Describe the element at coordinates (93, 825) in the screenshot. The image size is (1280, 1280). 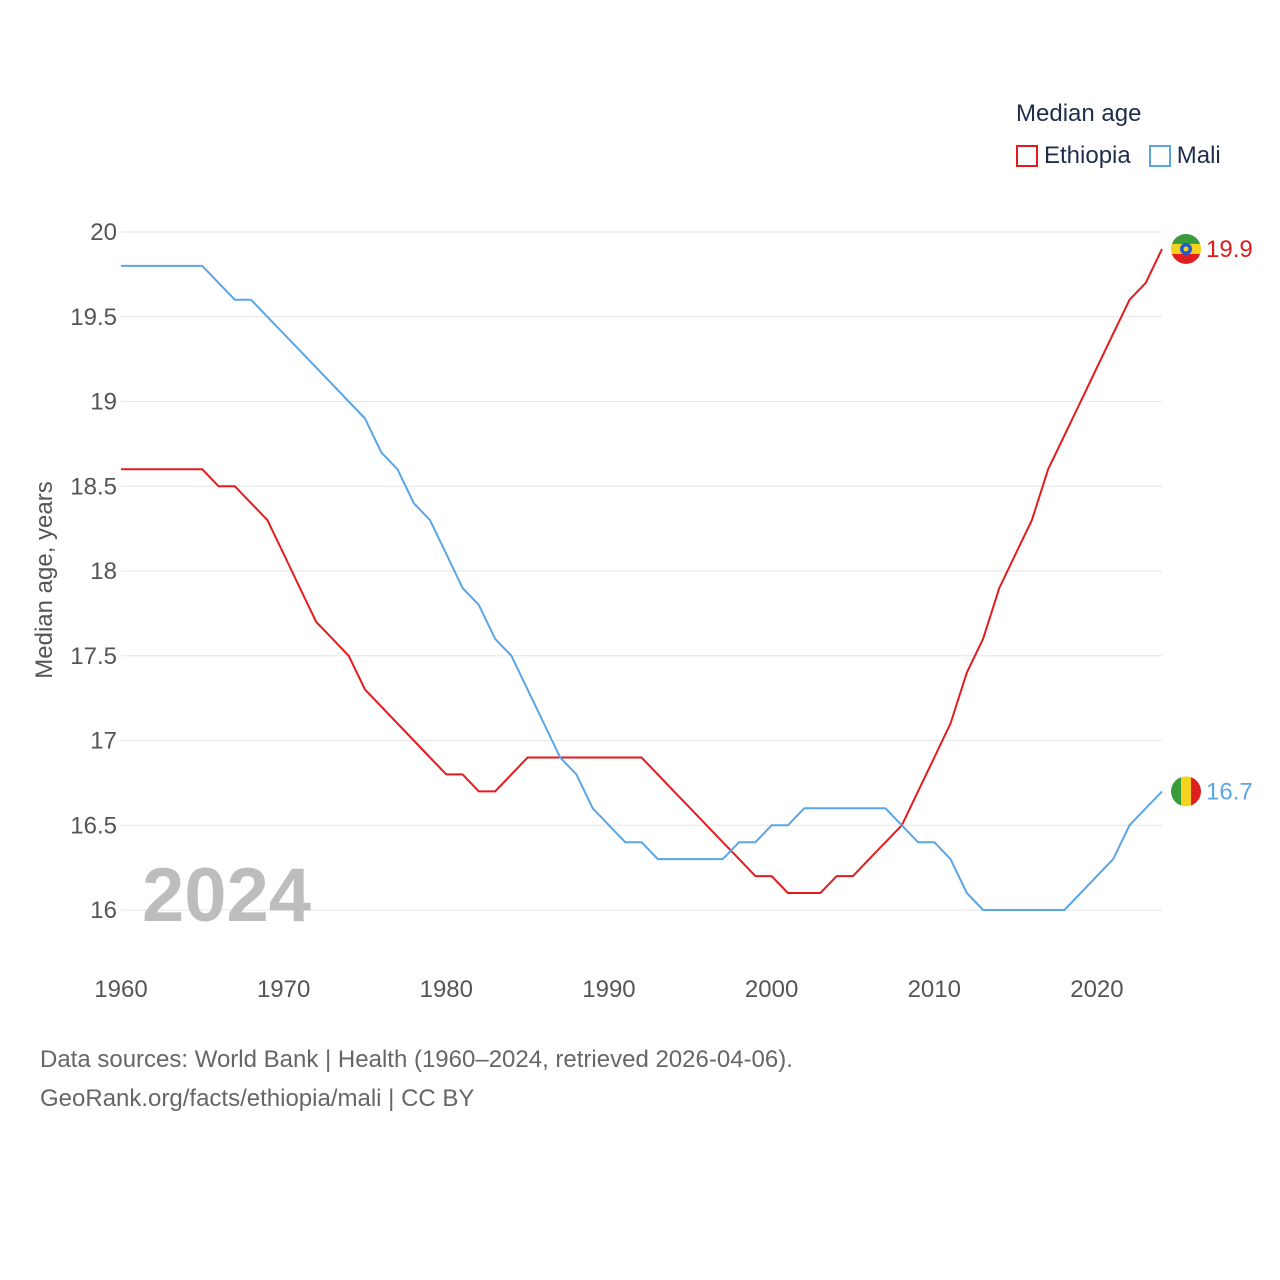
I see `y-tick-label: 16.5` at that location.